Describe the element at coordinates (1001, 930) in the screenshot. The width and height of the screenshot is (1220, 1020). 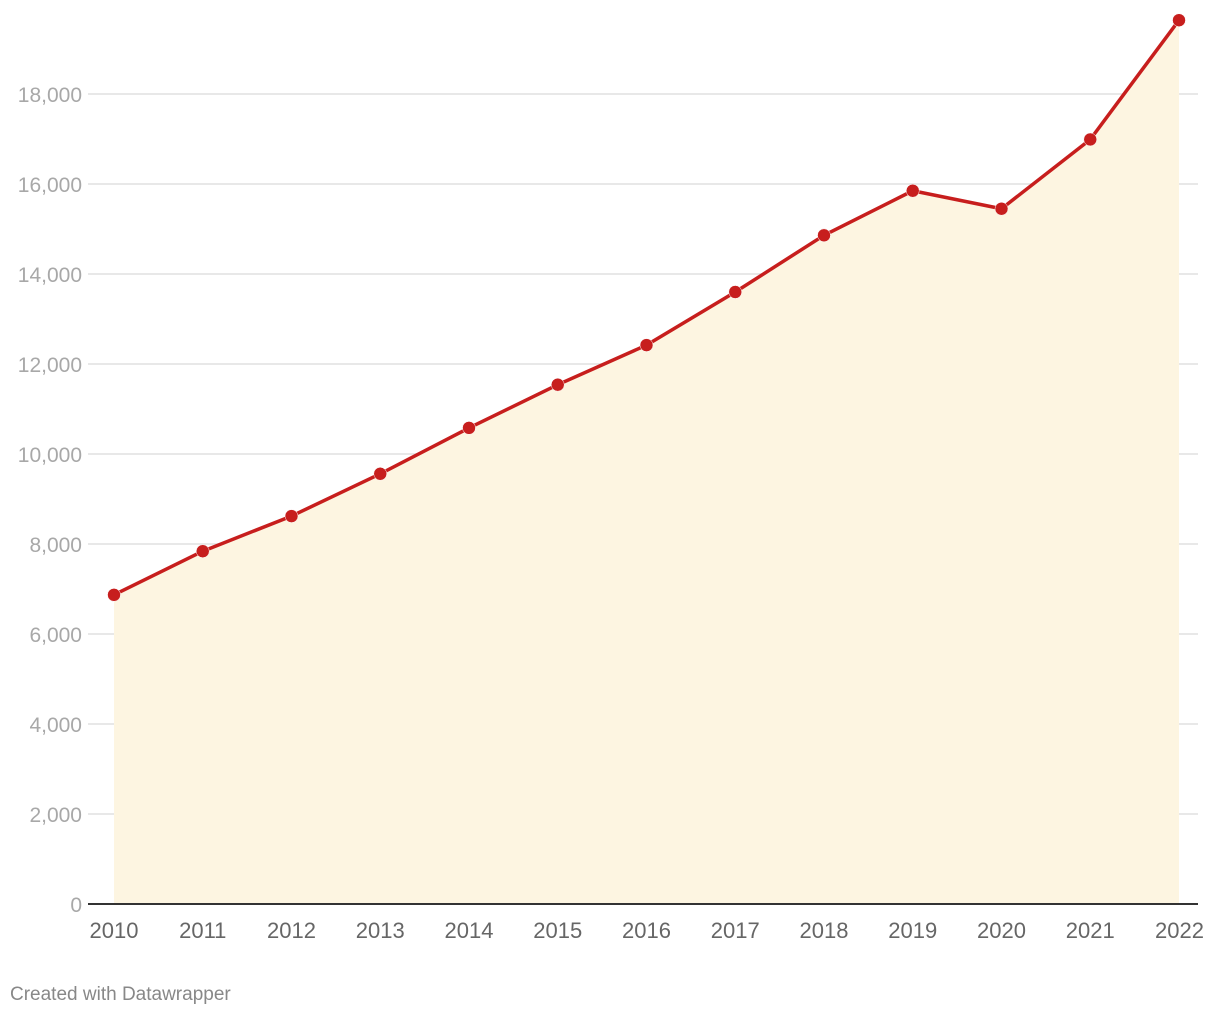
I see `x-tick-label: 2020` at that location.